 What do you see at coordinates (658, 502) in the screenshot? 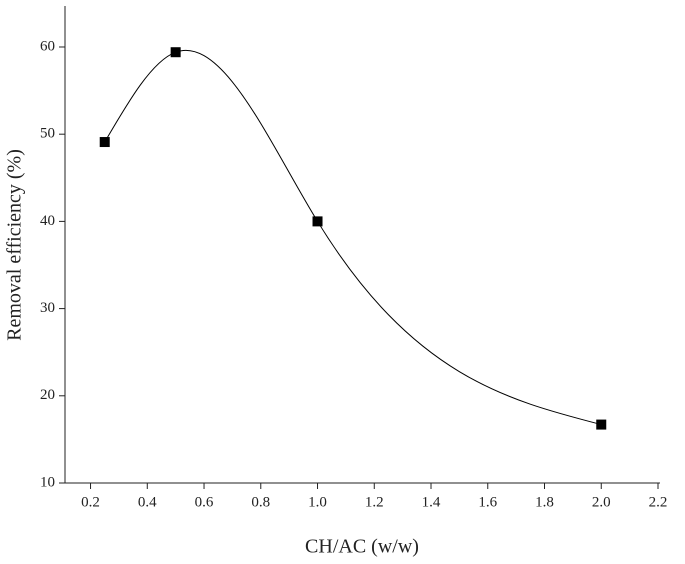
I see `x-tick-label: 2.2` at bounding box center [658, 502].